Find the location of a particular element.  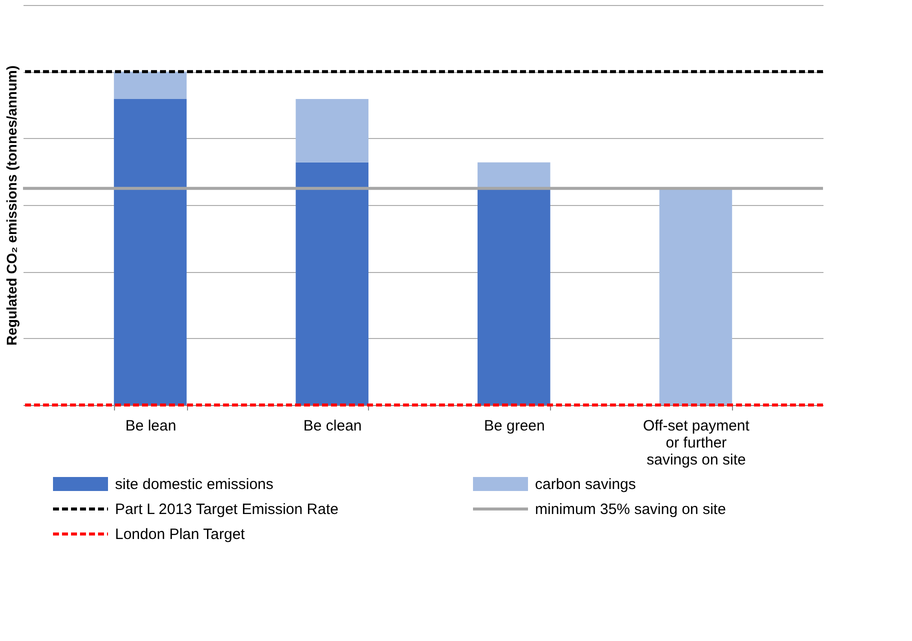

legend-label: minimum 35% saving on site is located at coordinates (630, 509).